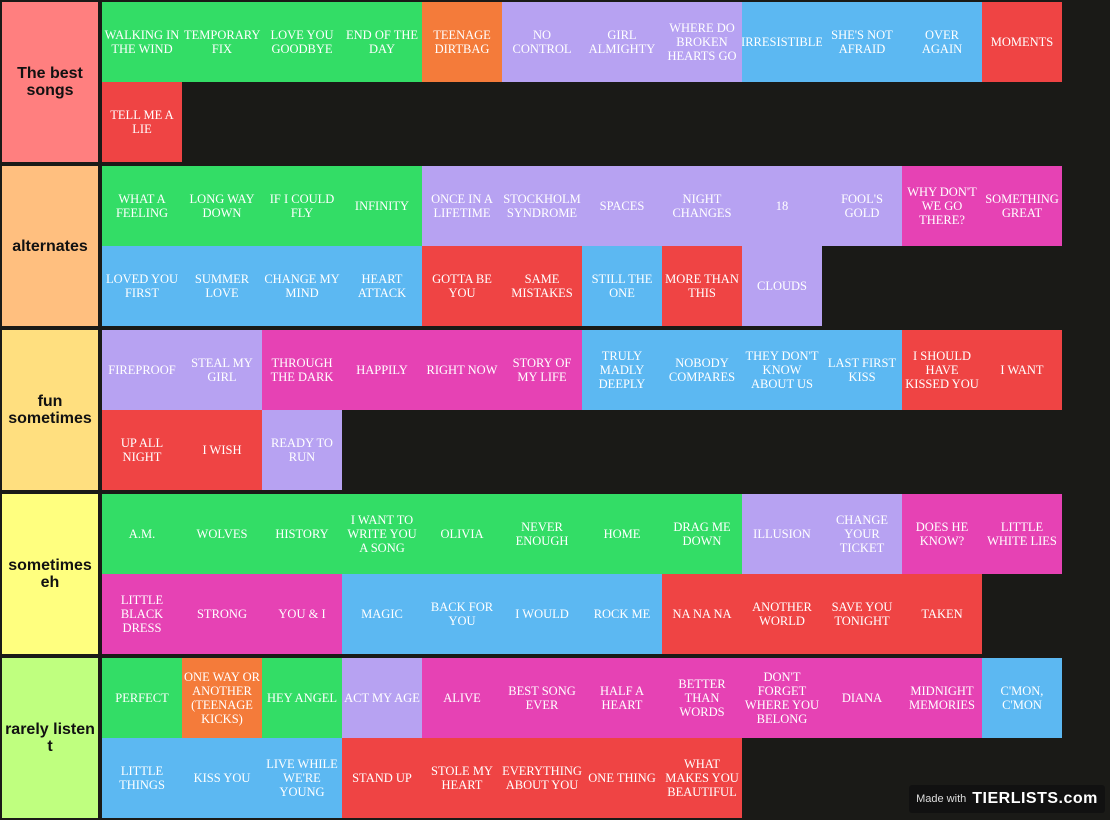 This screenshot has width=1110, height=820. I want to click on song-tile: HEY ANGEL, so click(302, 698).